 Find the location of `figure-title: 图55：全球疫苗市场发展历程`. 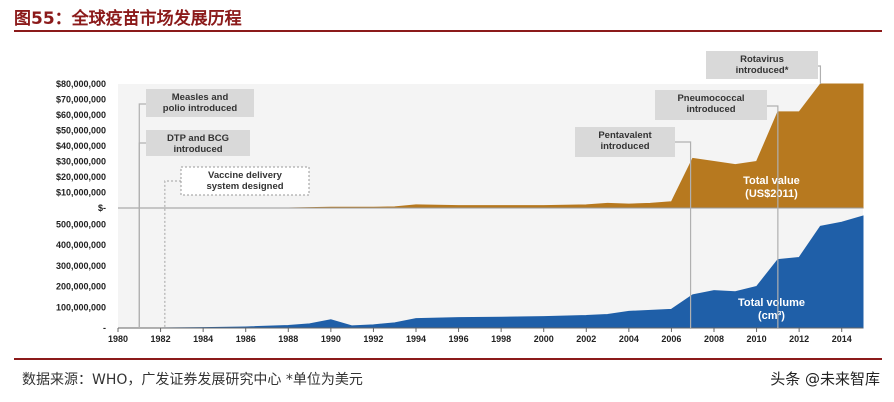

figure-title: 图55：全球疫苗市场发展历程 is located at coordinates (128, 19).